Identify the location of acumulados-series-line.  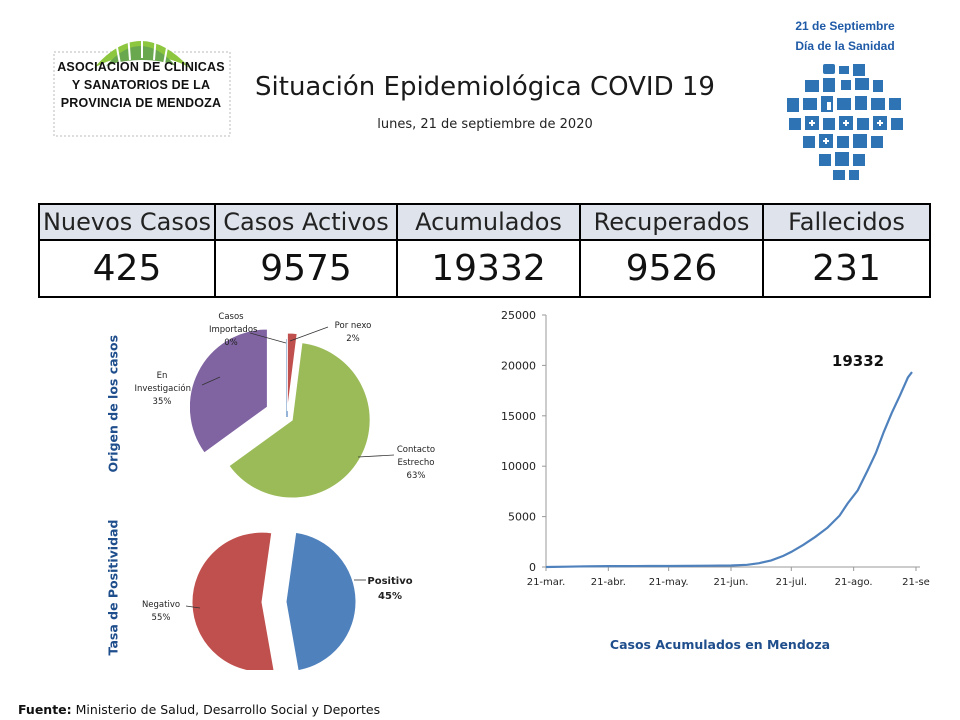
(729, 470).